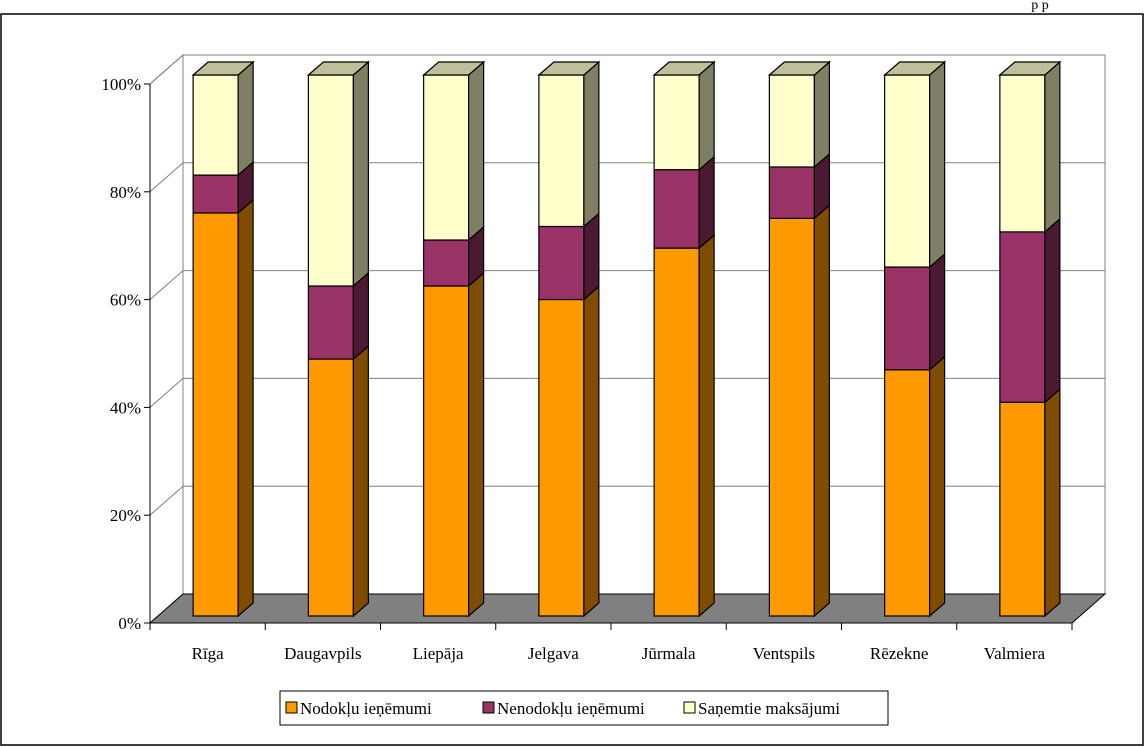 This screenshot has width=1146, height=747. I want to click on legend-label: Saņemtie maksājumi, so click(769, 708).